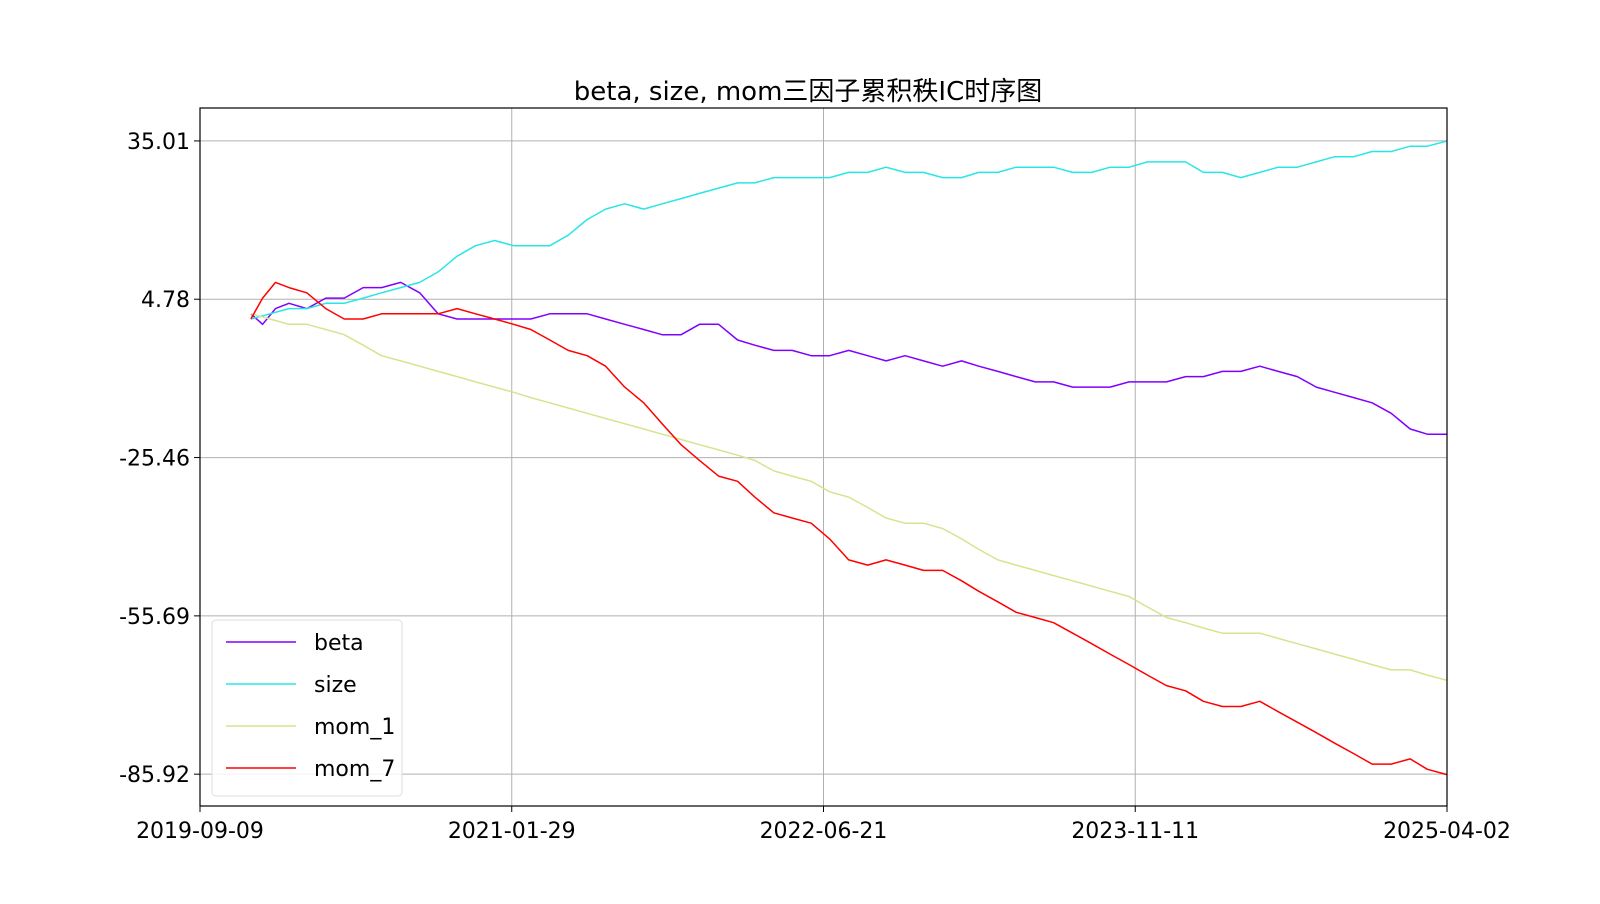 The width and height of the screenshot is (1600, 904). Describe the element at coordinates (1135, 831) in the screenshot. I see `x-tick-label: 2023-11-11` at that location.